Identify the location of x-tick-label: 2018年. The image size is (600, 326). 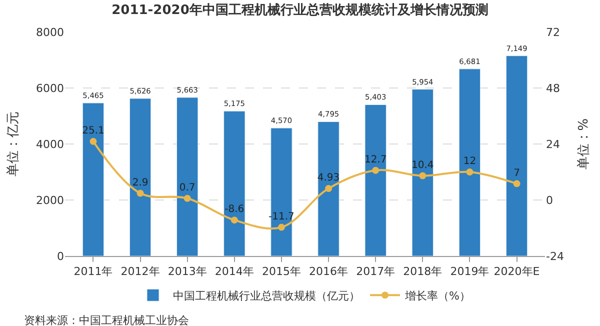
(422, 271).